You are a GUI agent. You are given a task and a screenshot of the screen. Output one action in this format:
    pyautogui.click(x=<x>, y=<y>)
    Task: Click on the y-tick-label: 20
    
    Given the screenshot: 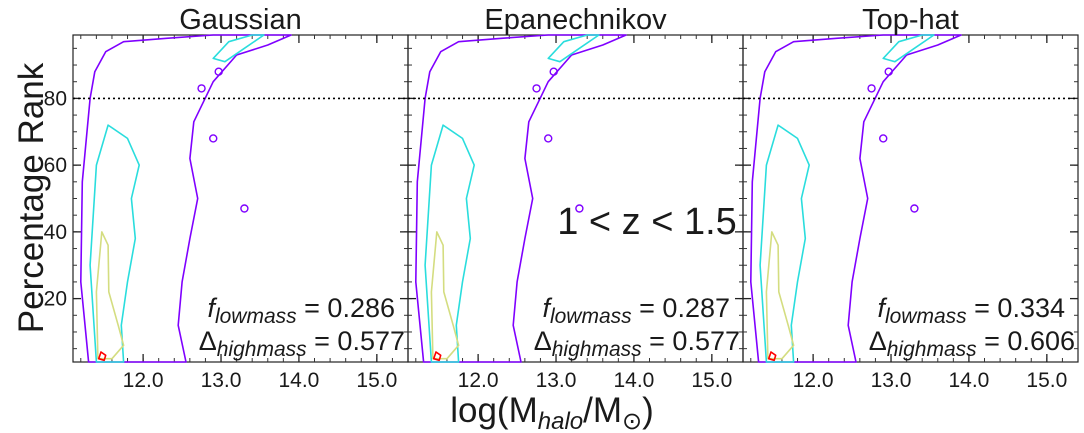 What is the action you would take?
    pyautogui.click(x=55, y=299)
    